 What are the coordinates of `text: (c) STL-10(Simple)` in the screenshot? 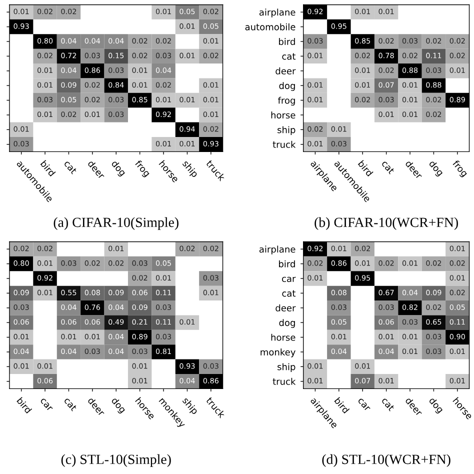 It's located at (116, 460).